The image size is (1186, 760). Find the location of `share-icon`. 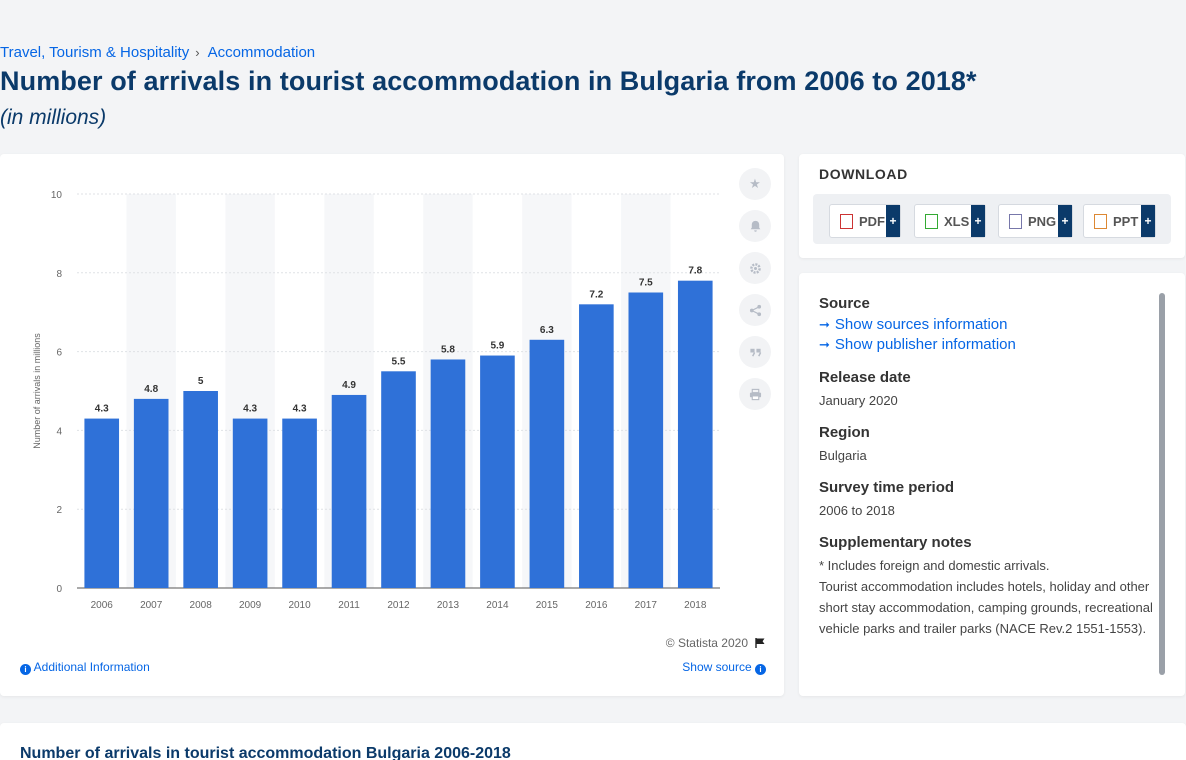

share-icon is located at coordinates (755, 310).